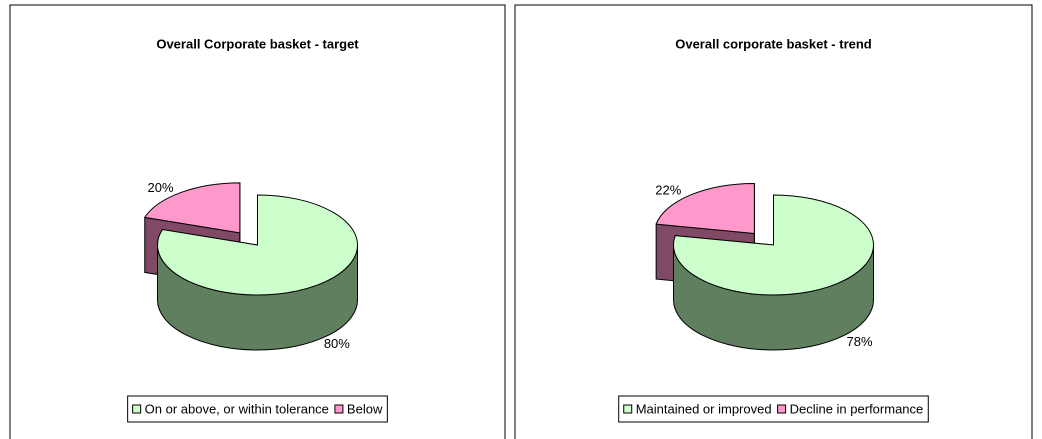 The width and height of the screenshot is (1042, 439). Describe the element at coordinates (160, 187) in the screenshot. I see `data-label: 20%` at that location.